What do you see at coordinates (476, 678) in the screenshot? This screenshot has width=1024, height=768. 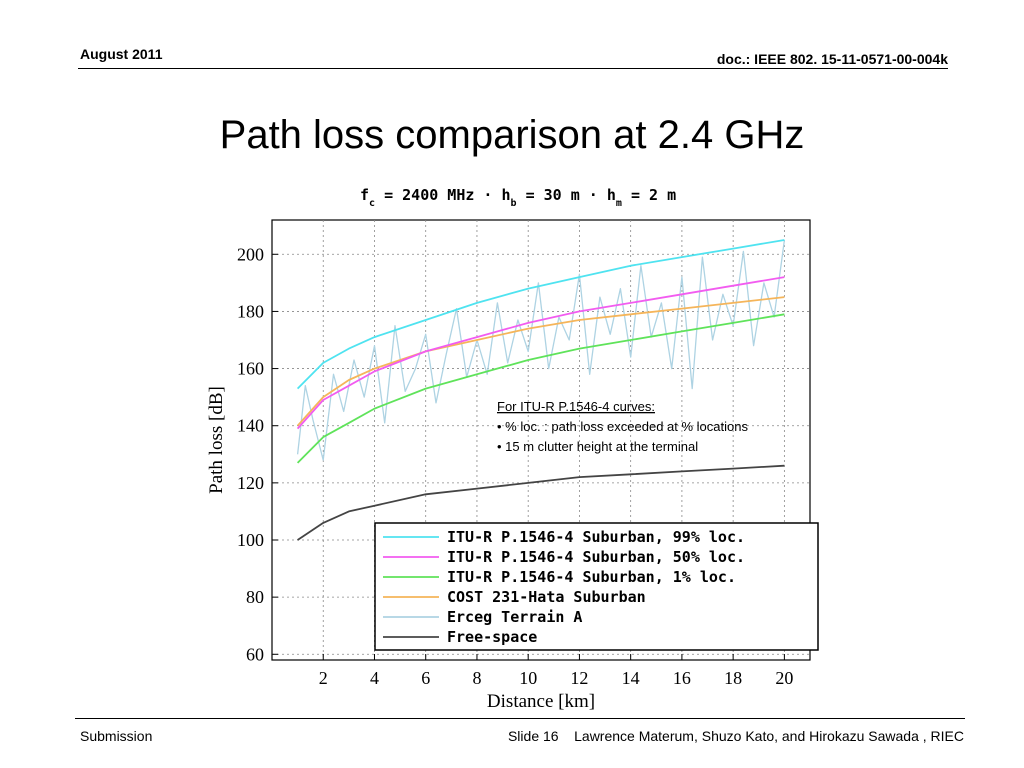 I see `x-tick-label: 8` at bounding box center [476, 678].